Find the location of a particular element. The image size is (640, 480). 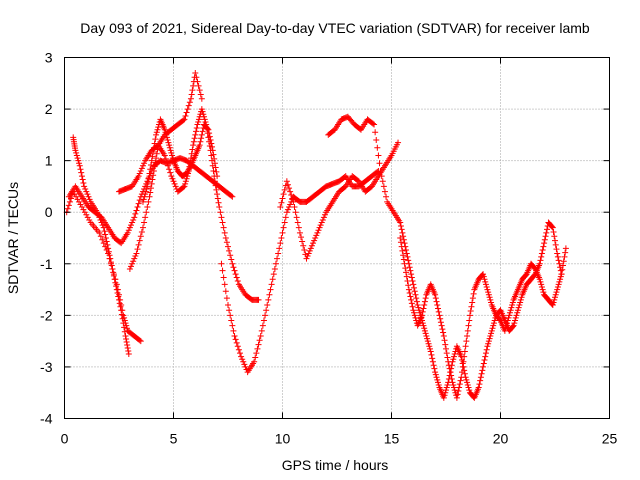

series-track-d is located at coordinates (160, 132).